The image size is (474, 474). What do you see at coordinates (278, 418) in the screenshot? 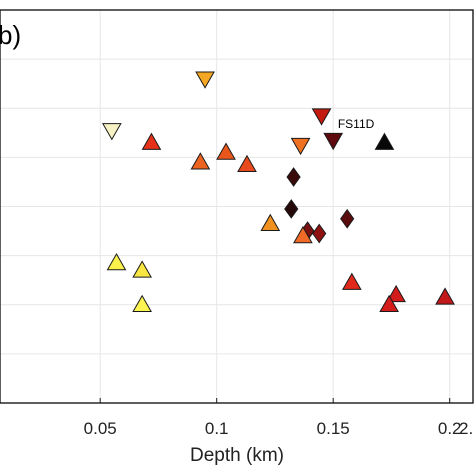
I see `x-axis-ticks: 0.05 0.1 0.15 0.22.` at bounding box center [278, 418].